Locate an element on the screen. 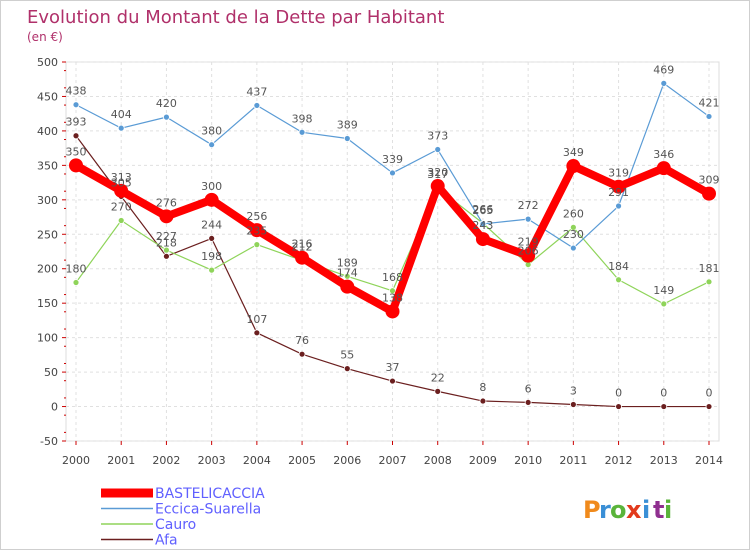  data-label: 218 is located at coordinates (166, 242).